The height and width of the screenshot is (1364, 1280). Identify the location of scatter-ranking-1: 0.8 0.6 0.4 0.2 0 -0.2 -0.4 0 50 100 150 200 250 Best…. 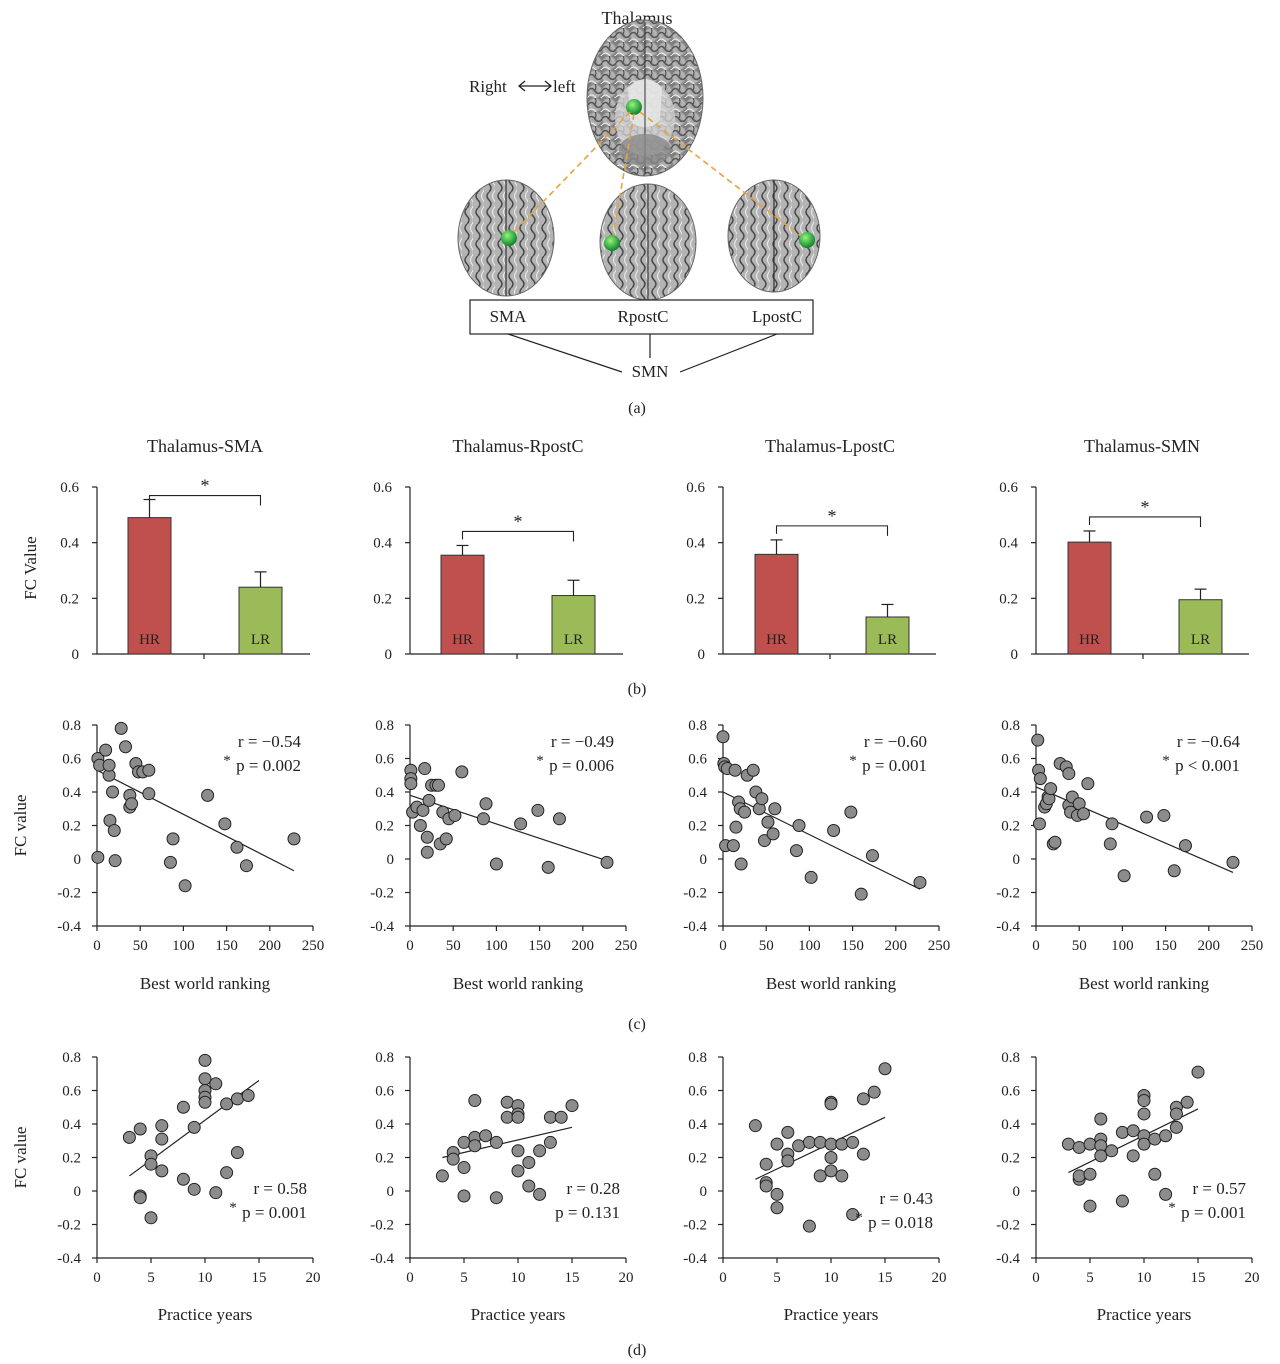
(167, 855).